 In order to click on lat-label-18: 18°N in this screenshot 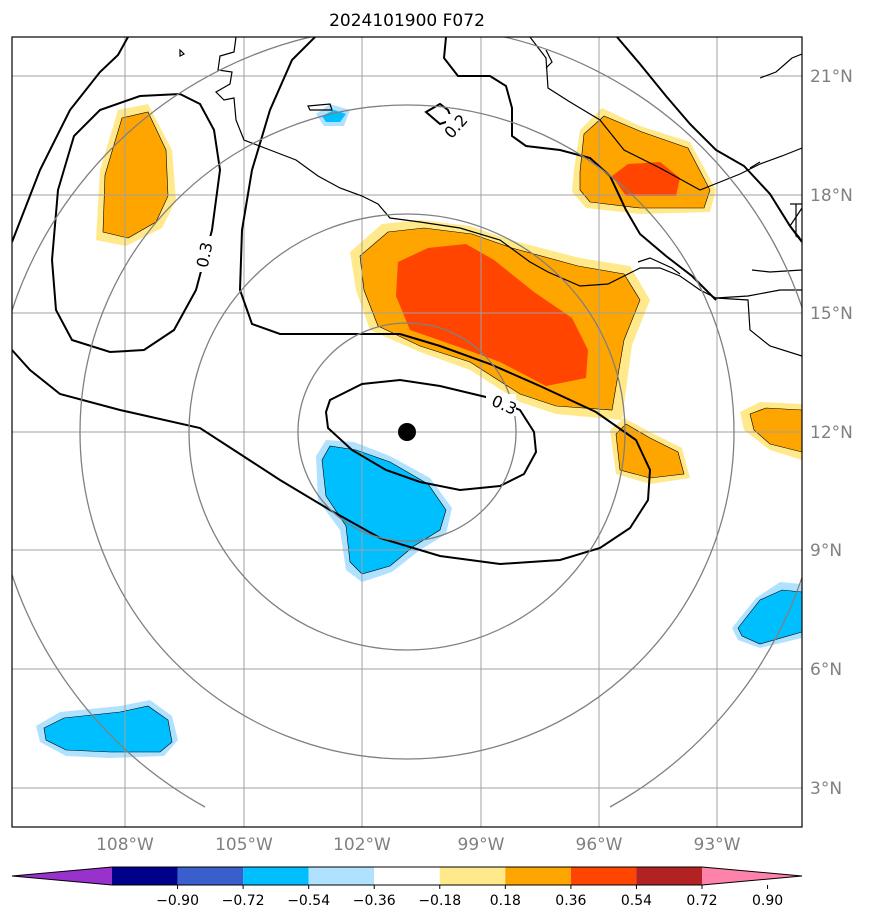, I will do `click(831, 196)`.